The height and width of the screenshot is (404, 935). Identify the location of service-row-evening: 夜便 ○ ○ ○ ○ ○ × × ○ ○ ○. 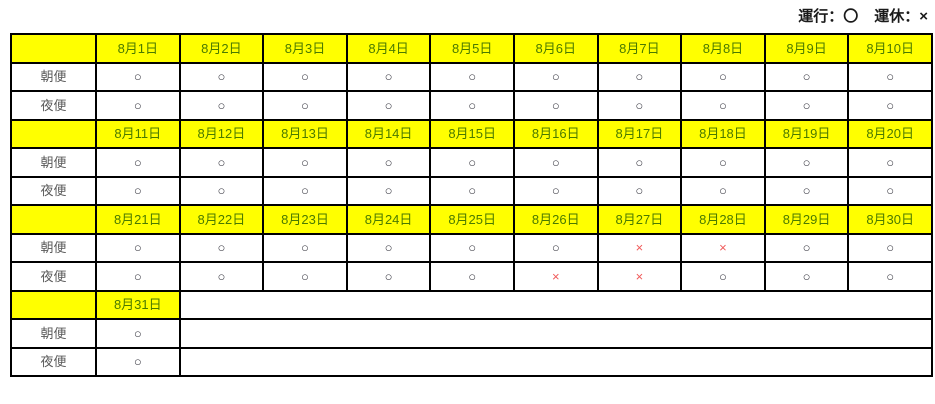
(471, 276).